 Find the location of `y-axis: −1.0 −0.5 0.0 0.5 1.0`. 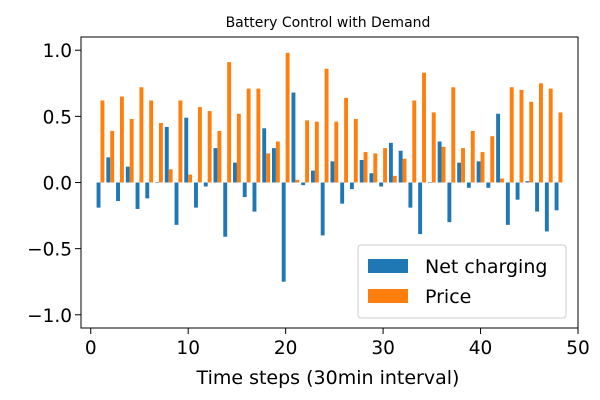

y-axis: −1.0 −0.5 0.0 0.5 1.0 is located at coordinates (54, 184).